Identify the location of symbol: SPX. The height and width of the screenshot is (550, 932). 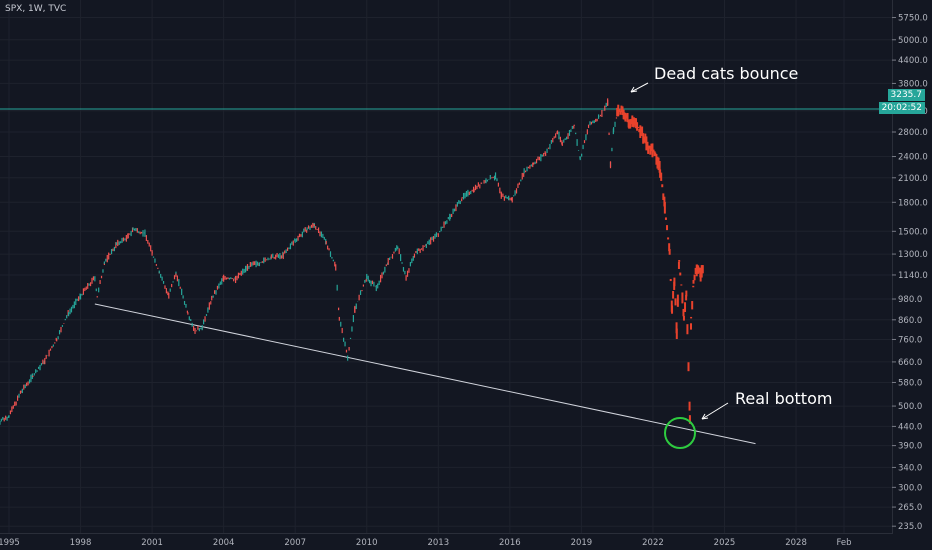
(14, 9).